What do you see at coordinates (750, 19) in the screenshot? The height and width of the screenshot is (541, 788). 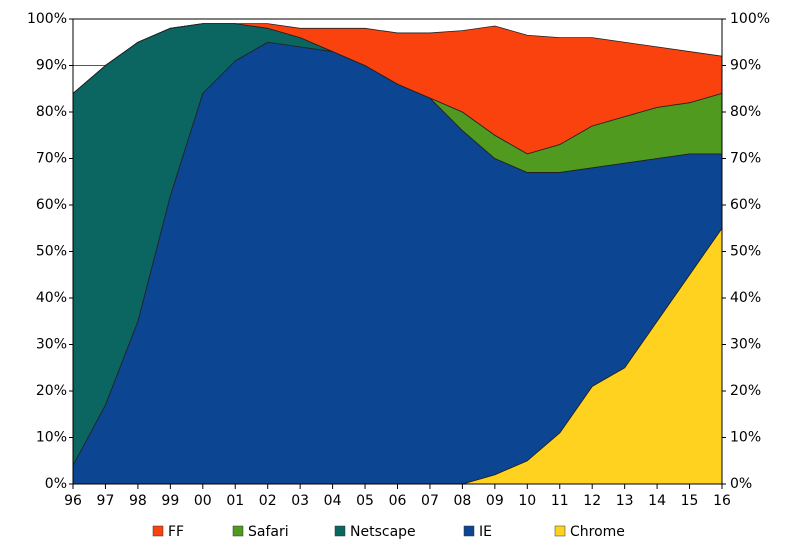 I see `y2-tick-label: 100%` at bounding box center [750, 19].